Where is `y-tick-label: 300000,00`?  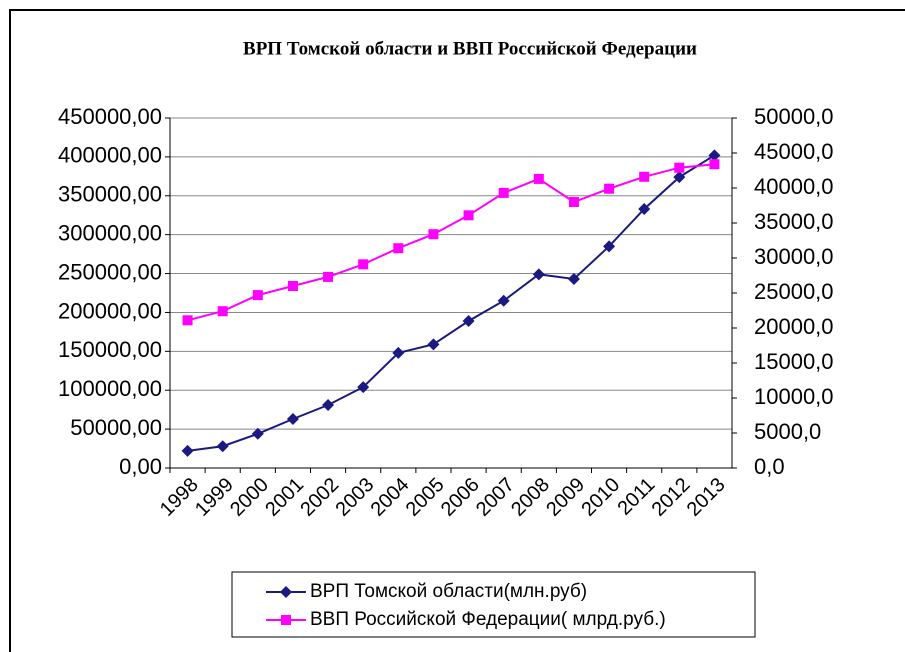 y-tick-label: 300000,00 is located at coordinates (110, 232).